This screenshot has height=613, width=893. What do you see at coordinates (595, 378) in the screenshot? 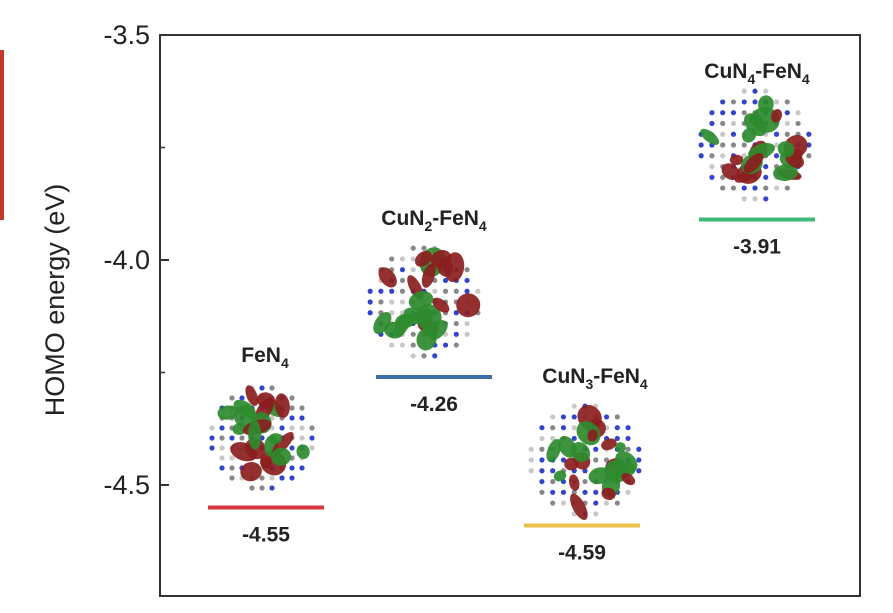
I see `category-label: CuN3-FeN4` at bounding box center [595, 378].